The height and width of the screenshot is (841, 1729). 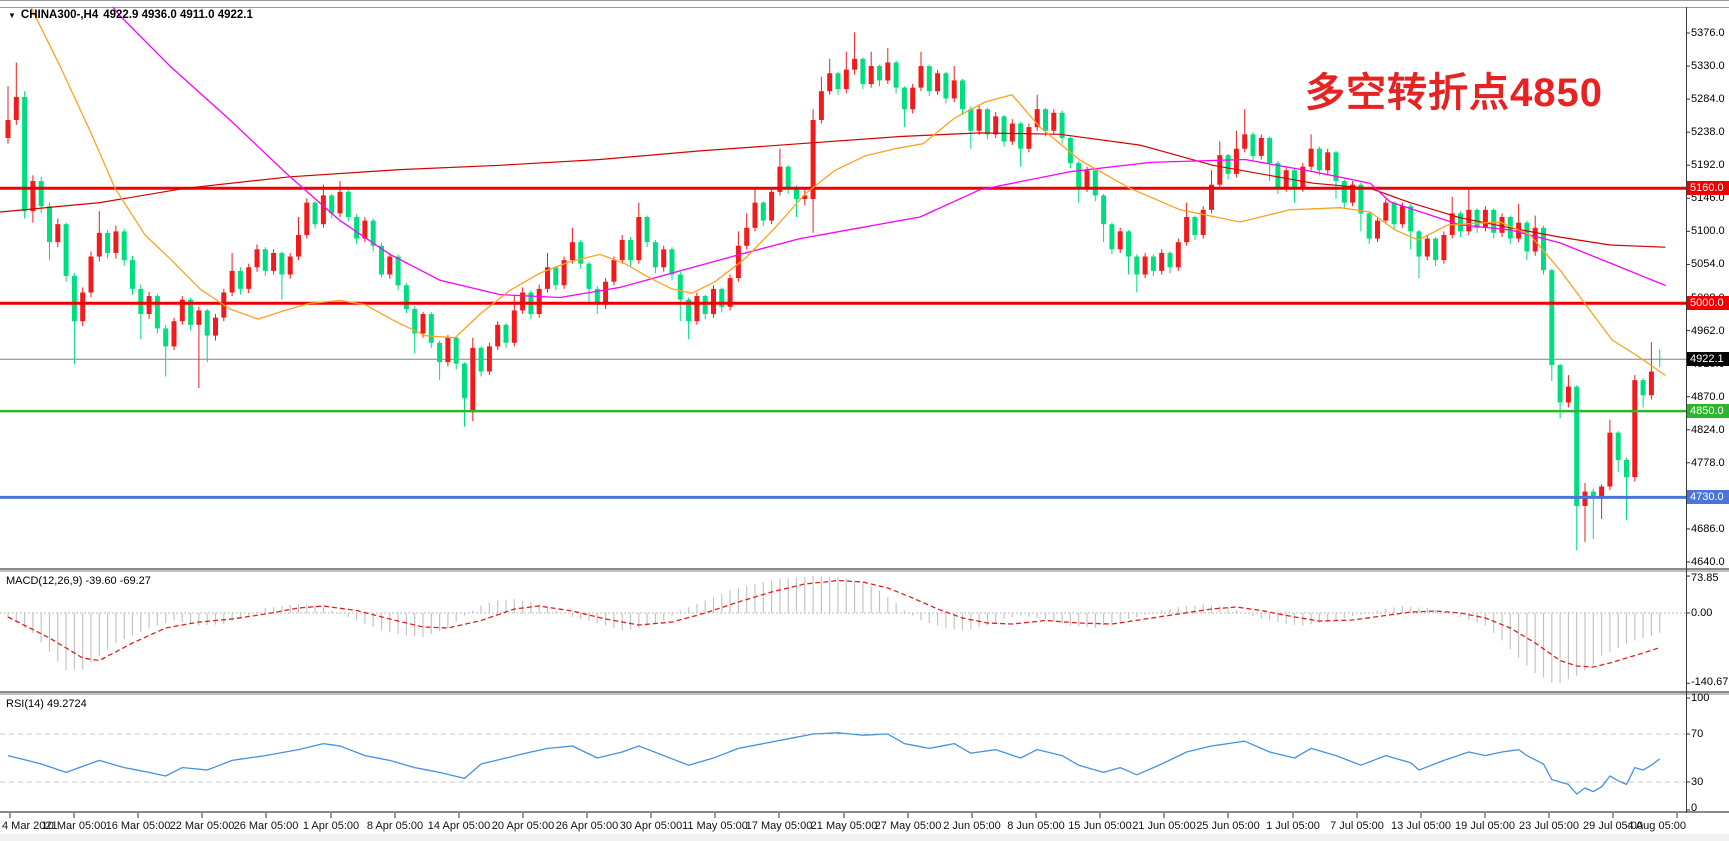 I want to click on macd-axis-zero: 0.00, so click(x=1702, y=613).